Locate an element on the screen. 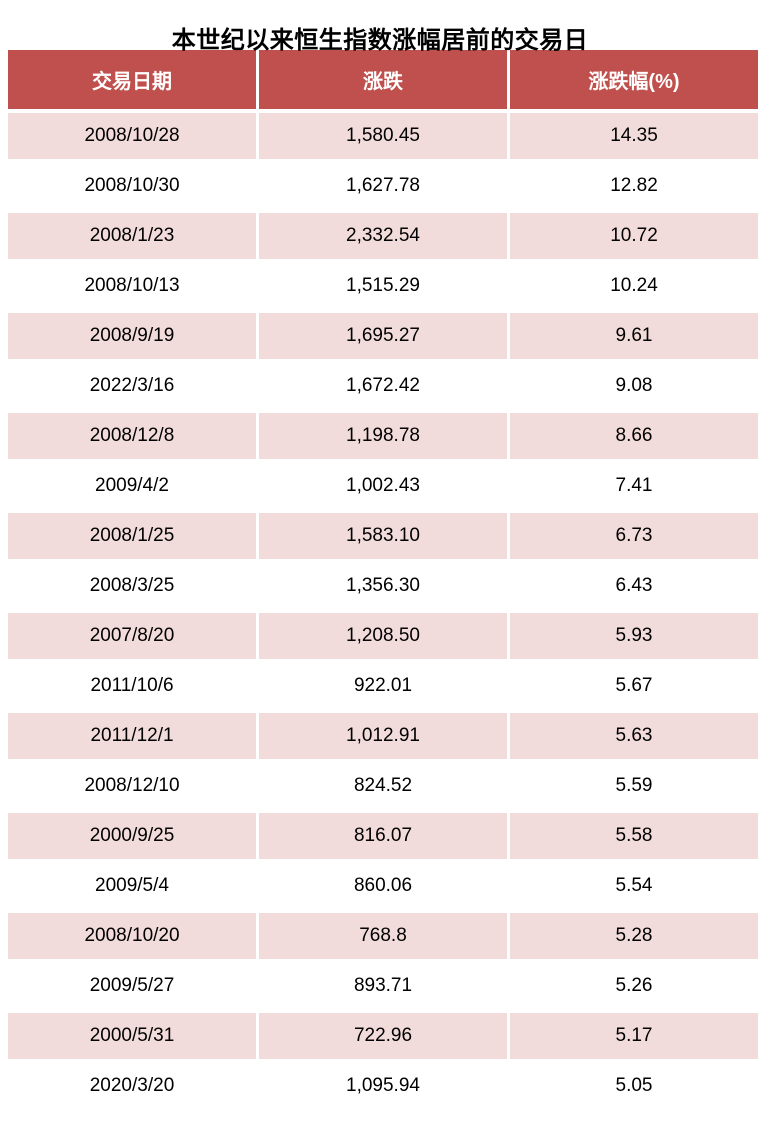 The width and height of the screenshot is (760, 1136). table-cell: 2008/3/25 is located at coordinates (132, 586).